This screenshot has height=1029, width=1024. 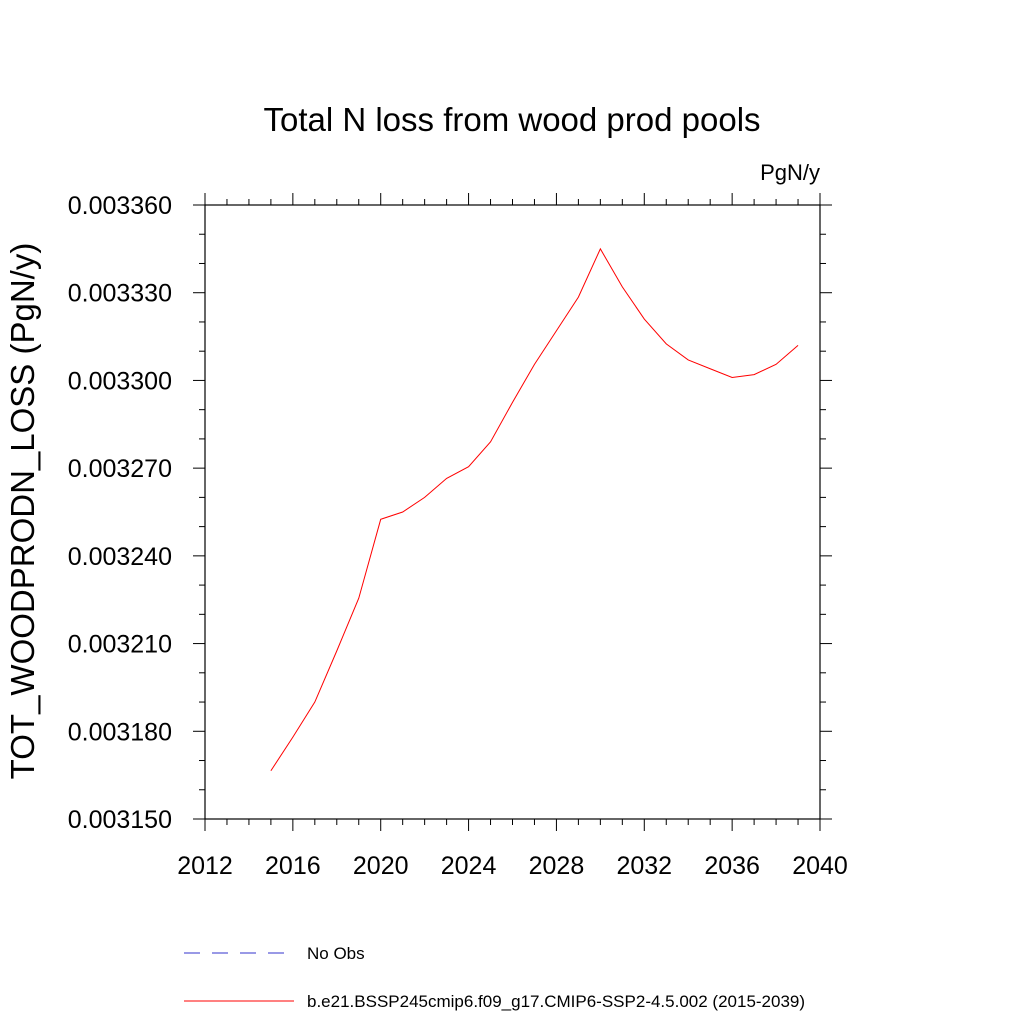 What do you see at coordinates (644, 866) in the screenshot?
I see `x-tick-label: 2032` at bounding box center [644, 866].